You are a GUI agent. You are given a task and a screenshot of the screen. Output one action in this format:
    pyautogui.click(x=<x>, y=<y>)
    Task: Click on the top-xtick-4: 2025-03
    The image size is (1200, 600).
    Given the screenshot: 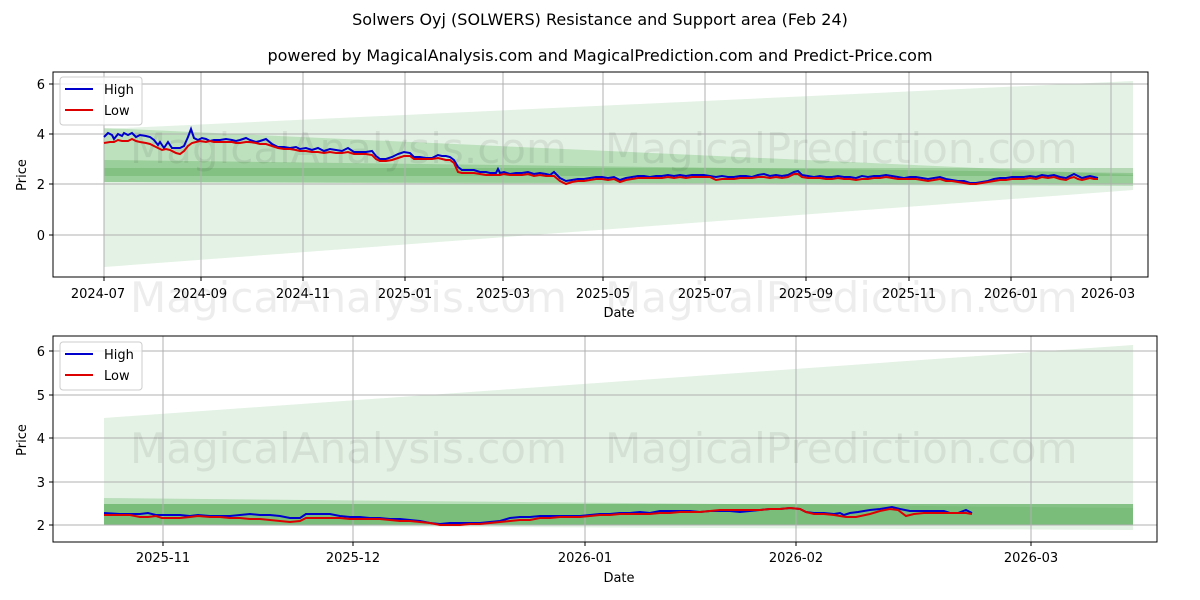 What is the action you would take?
    pyautogui.click(x=503, y=294)
    